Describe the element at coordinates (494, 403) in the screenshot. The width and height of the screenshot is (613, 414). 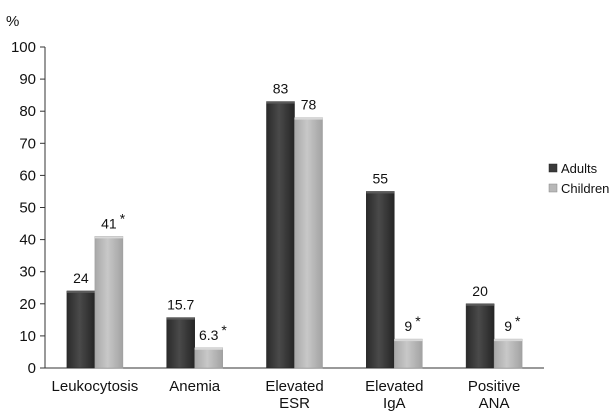
I see `x-category-label: ANA` at that location.